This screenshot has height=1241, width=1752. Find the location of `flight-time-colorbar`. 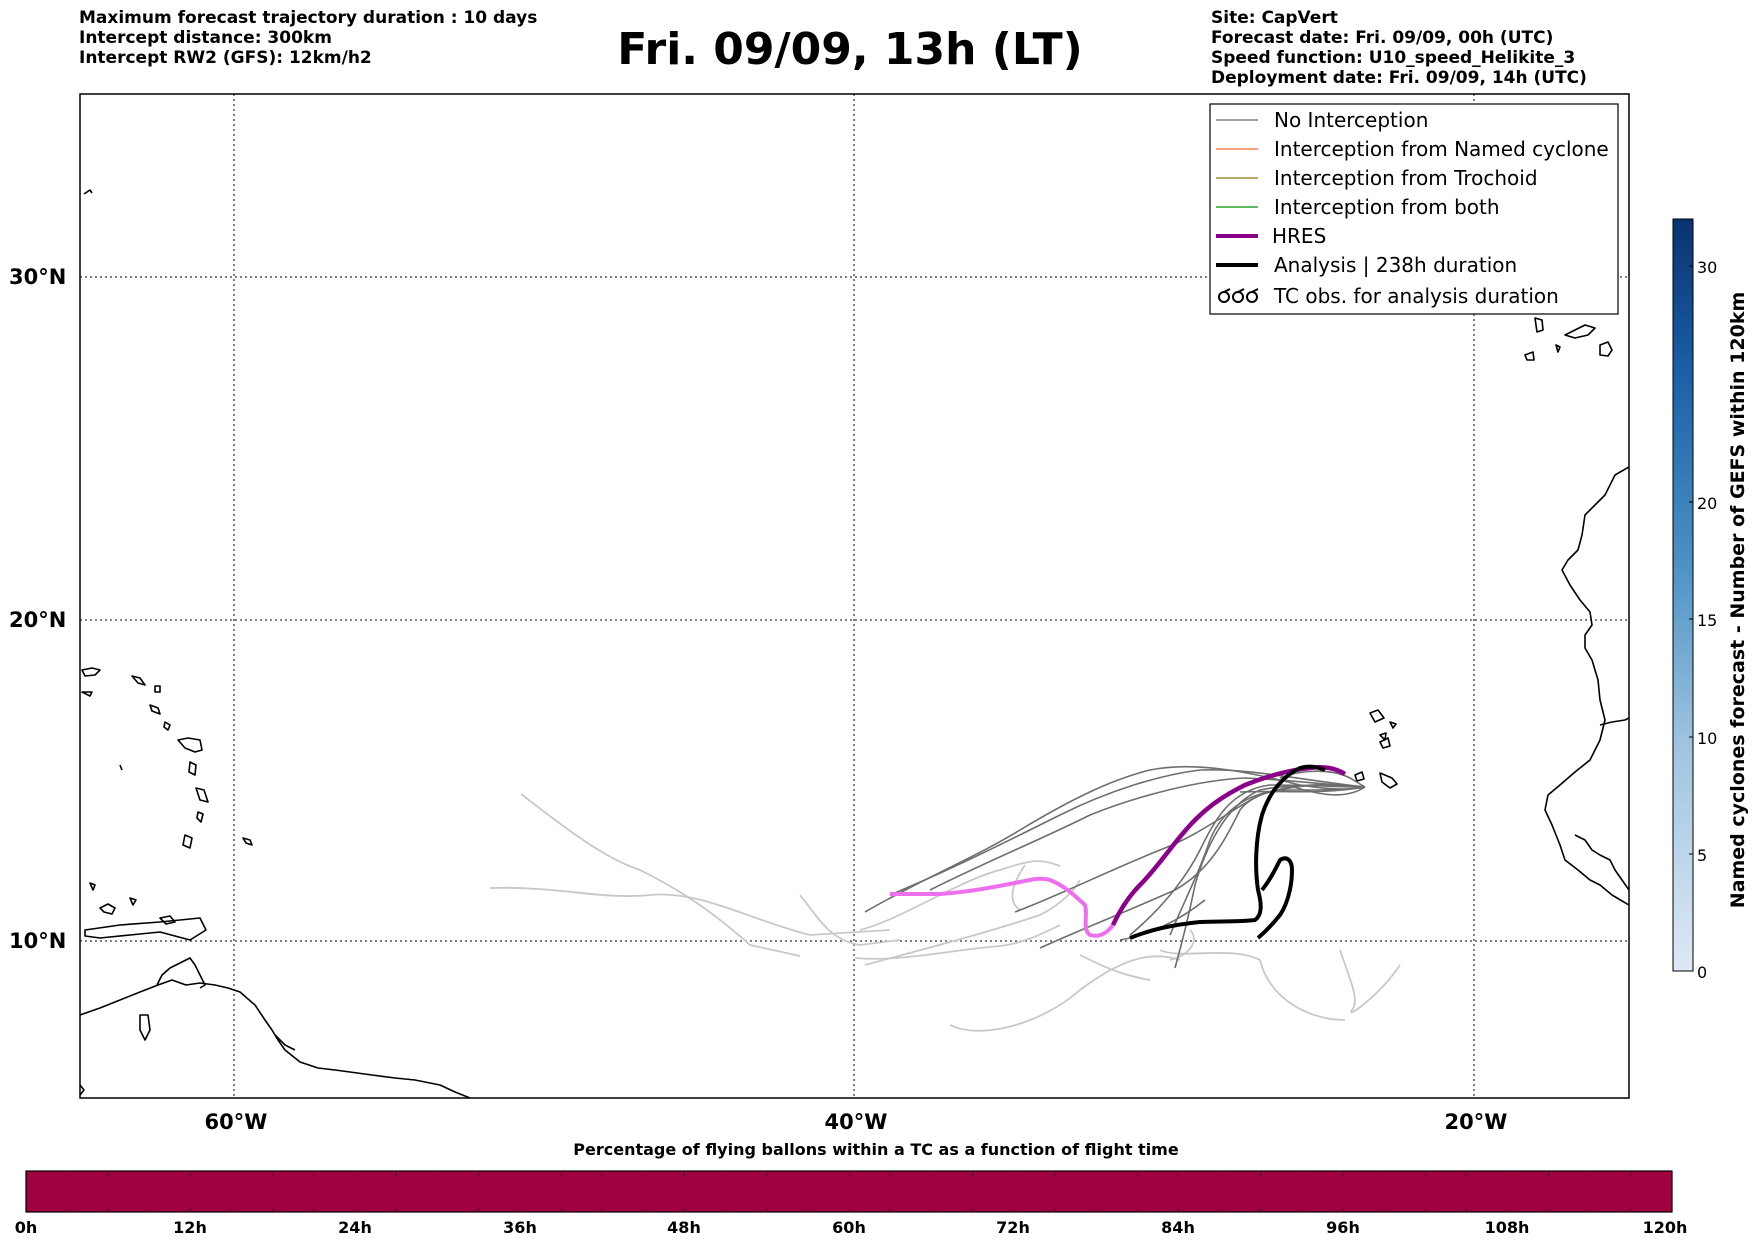

flight-time-colorbar is located at coordinates (849, 1191).